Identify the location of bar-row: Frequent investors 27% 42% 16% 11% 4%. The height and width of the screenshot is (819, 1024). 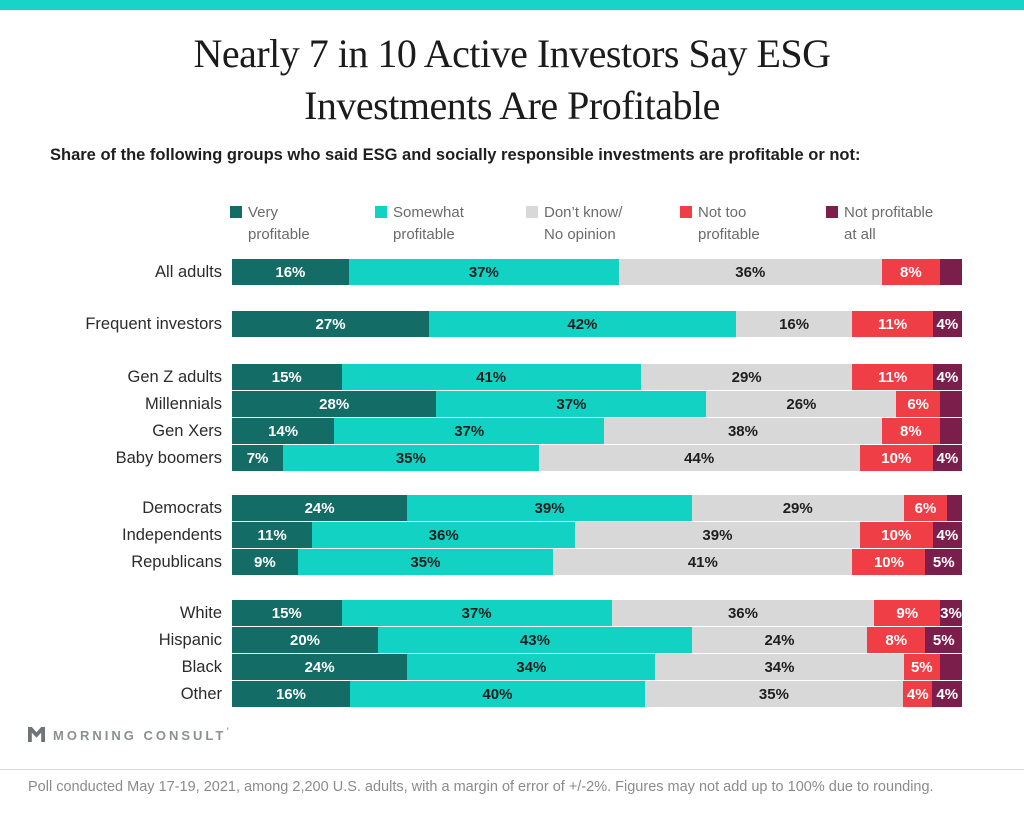
(481, 324).